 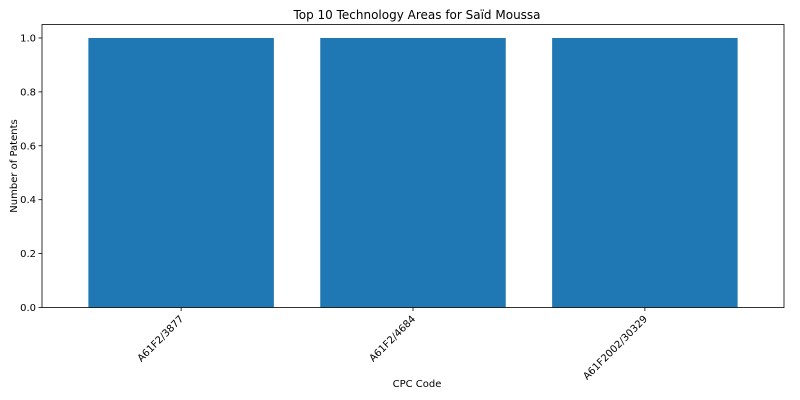 What do you see at coordinates (28, 92) in the screenshot?
I see `y-tick-label: 0.8` at bounding box center [28, 92].